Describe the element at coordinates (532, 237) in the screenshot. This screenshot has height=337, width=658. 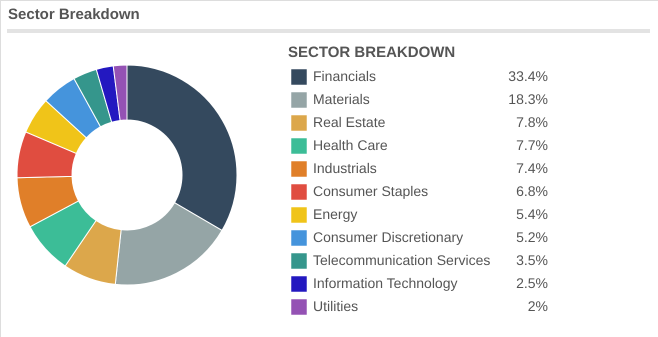
I see `data-label: 5.2%` at that location.